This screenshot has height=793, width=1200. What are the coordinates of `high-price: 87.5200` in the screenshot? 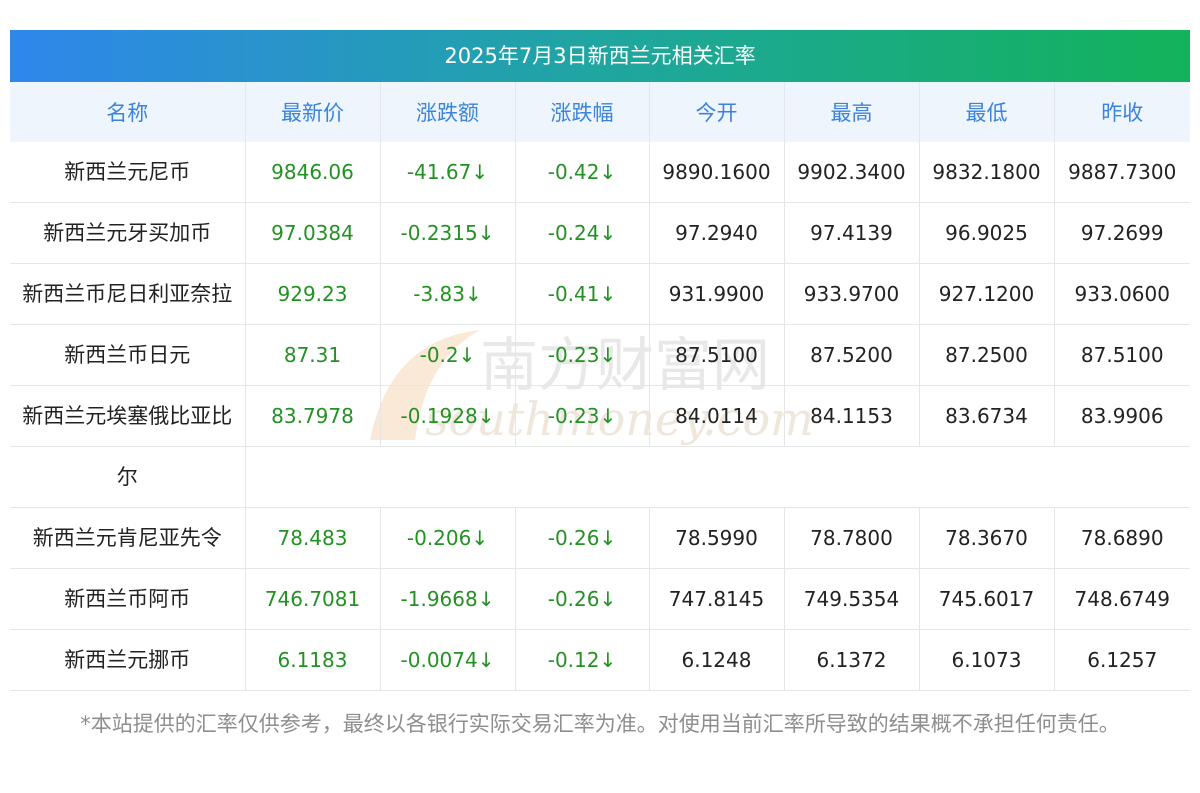 It's located at (852, 355).